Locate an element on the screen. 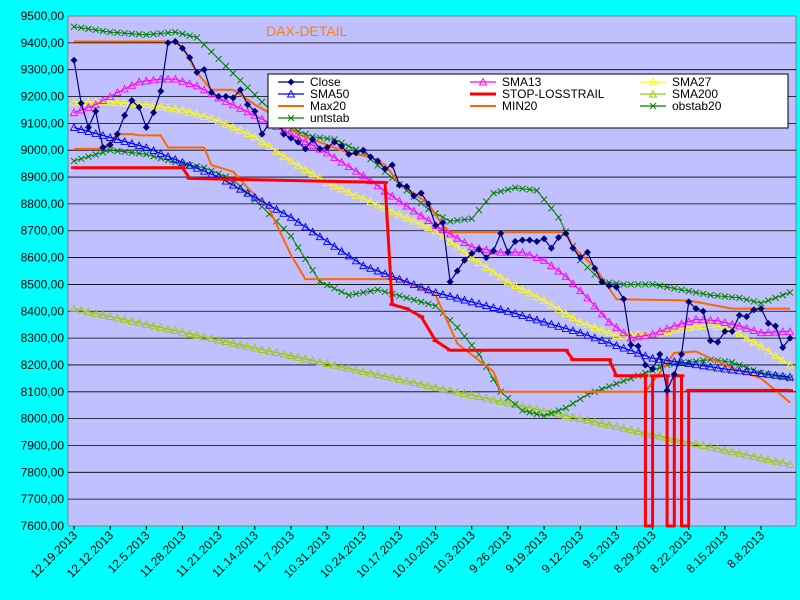 The height and width of the screenshot is (600, 800). y-tick-label: 8300,00 is located at coordinates (43, 338).